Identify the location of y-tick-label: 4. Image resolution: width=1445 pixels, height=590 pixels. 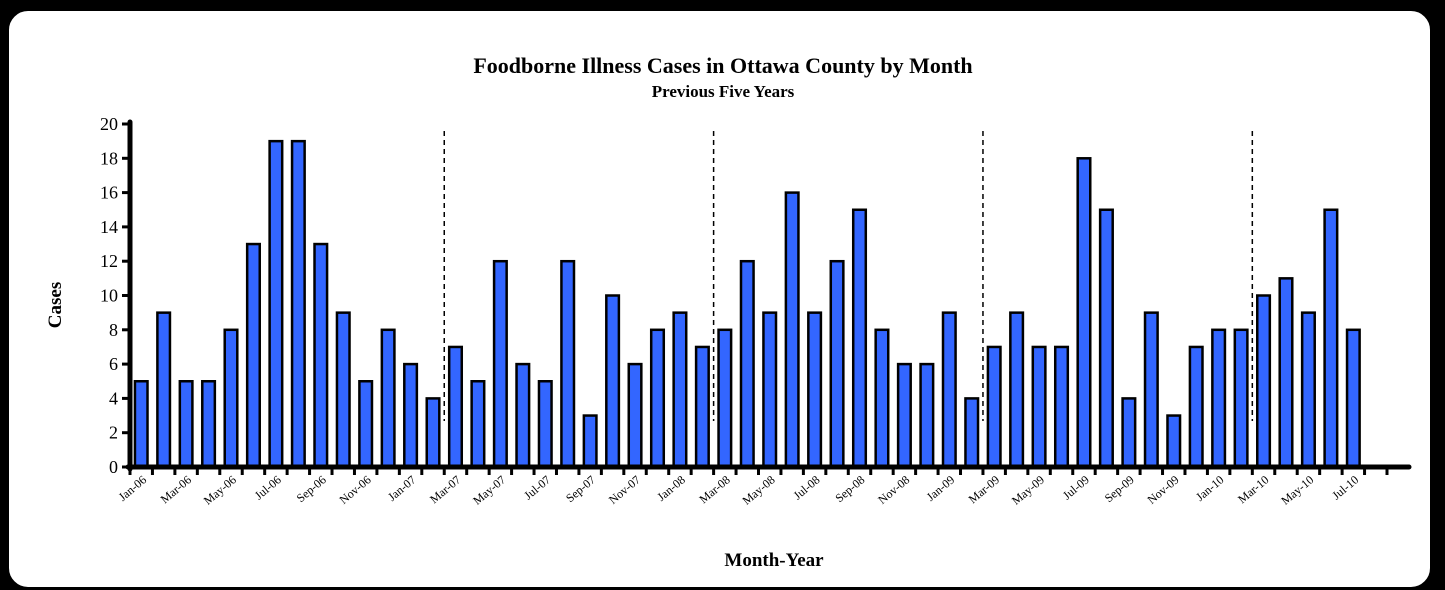
(113, 398).